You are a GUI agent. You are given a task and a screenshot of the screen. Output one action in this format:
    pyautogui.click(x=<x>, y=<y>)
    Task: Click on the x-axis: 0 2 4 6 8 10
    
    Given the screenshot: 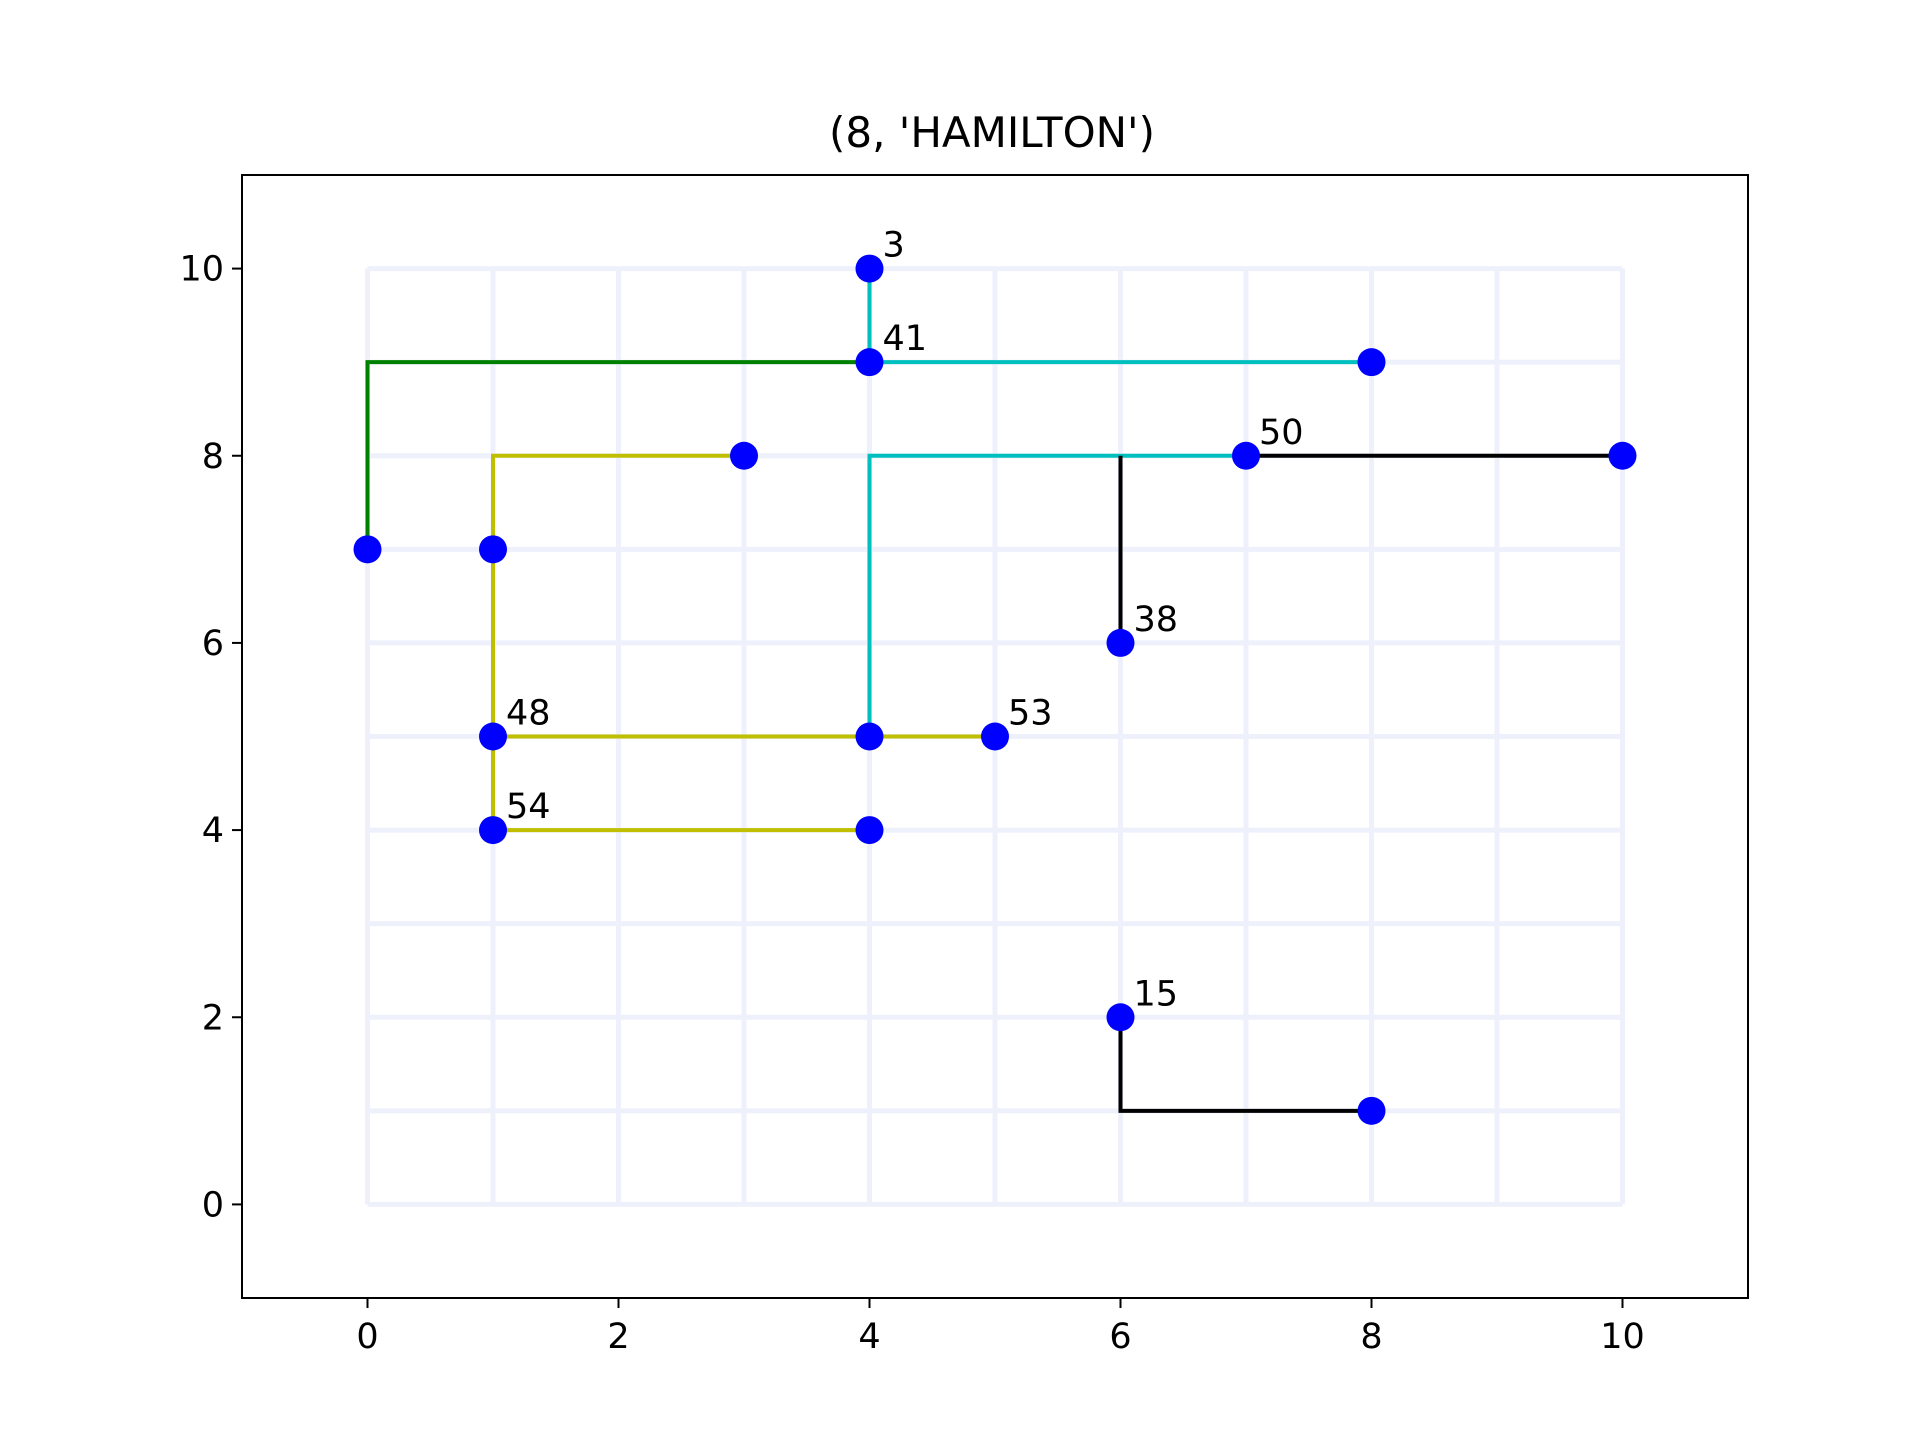 What is the action you would take?
    pyautogui.click(x=1000, y=1327)
    